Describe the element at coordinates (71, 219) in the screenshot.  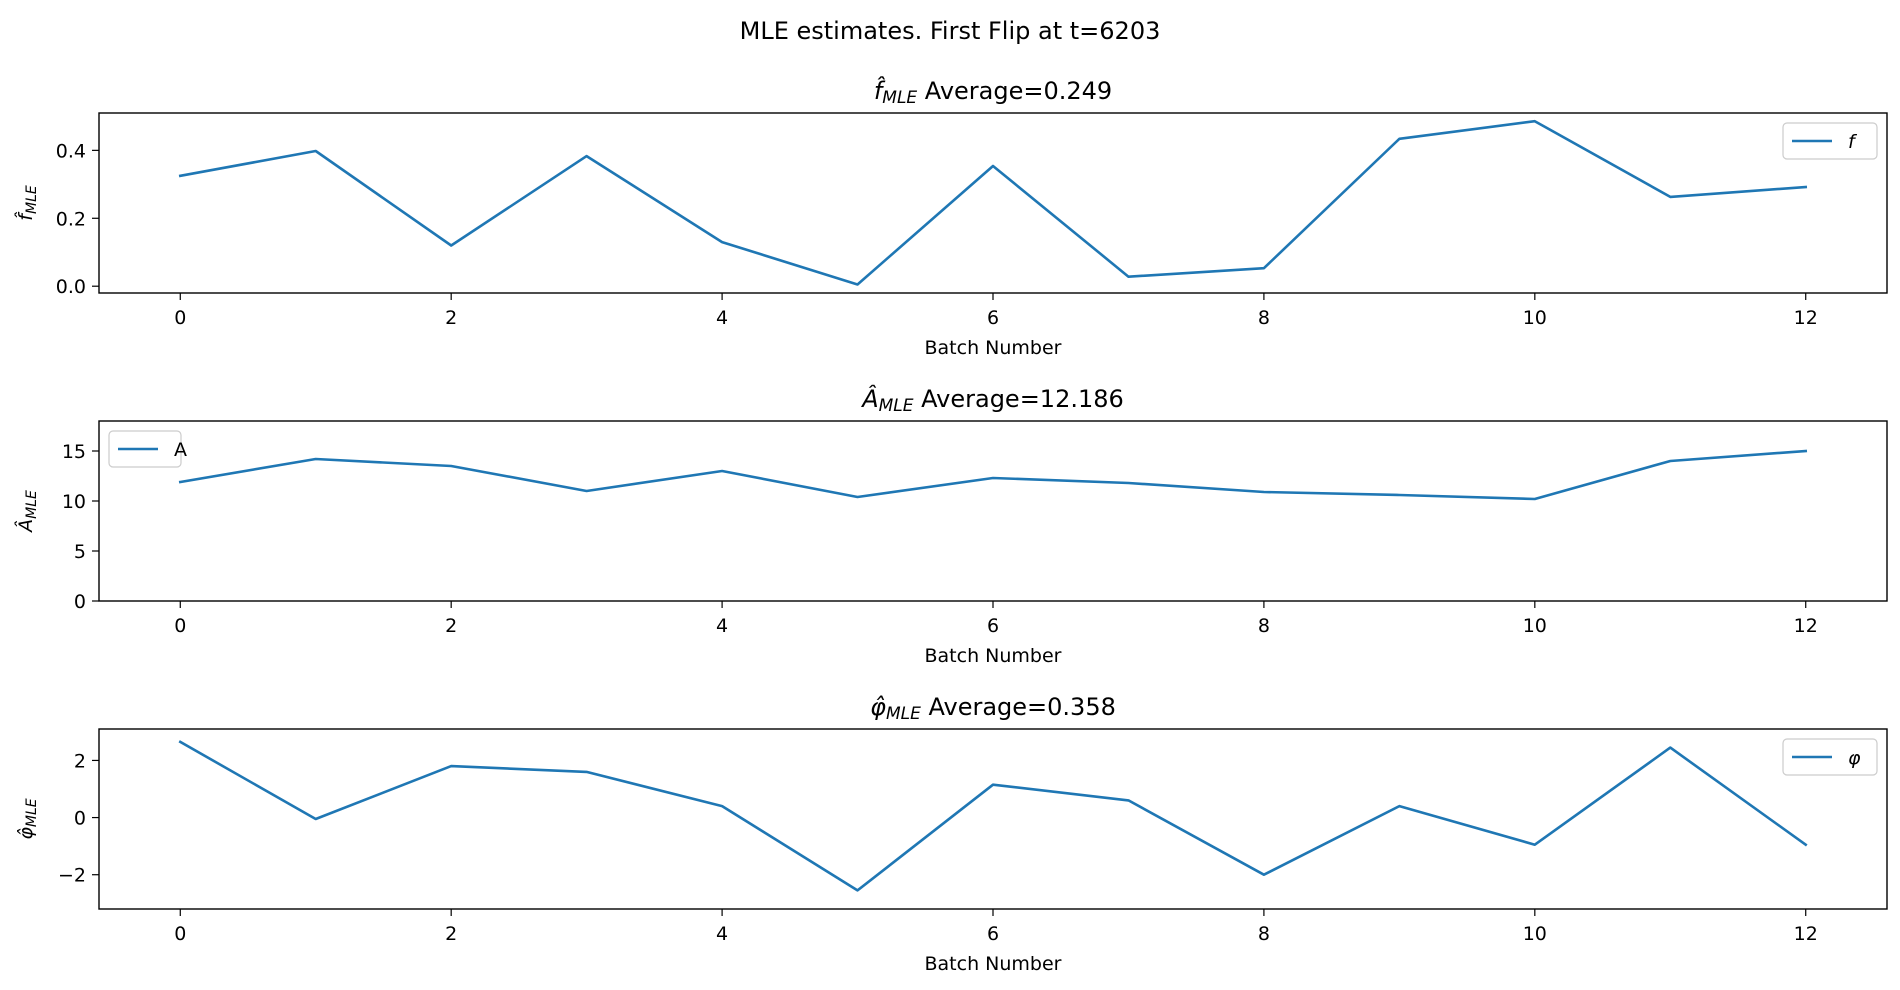
I see `y-tick-label: 0.2` at that location.